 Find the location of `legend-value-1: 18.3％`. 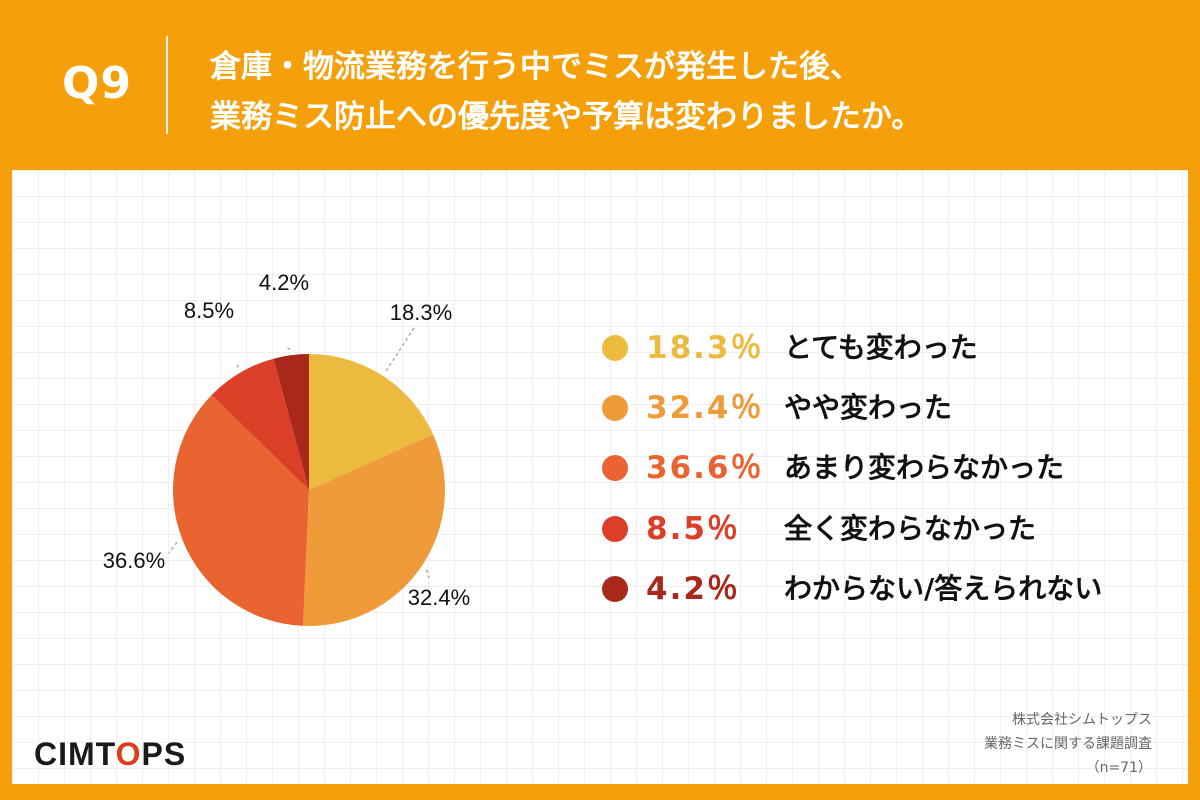

legend-value-1: 18.3％ is located at coordinates (705, 348).